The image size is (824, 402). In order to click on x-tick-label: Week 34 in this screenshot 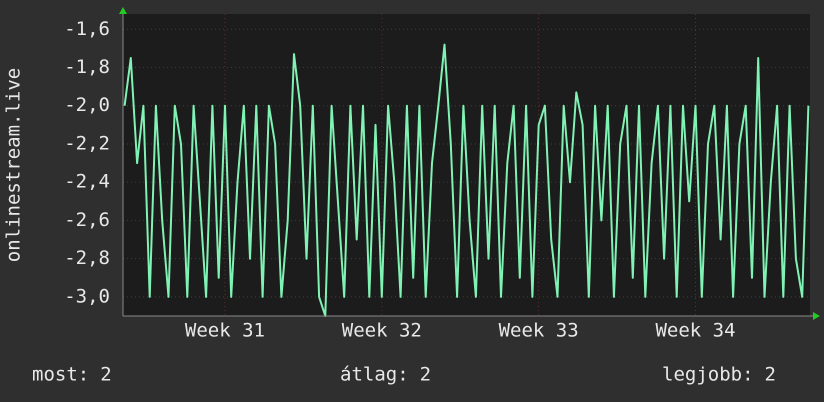, I will do `click(695, 331)`.